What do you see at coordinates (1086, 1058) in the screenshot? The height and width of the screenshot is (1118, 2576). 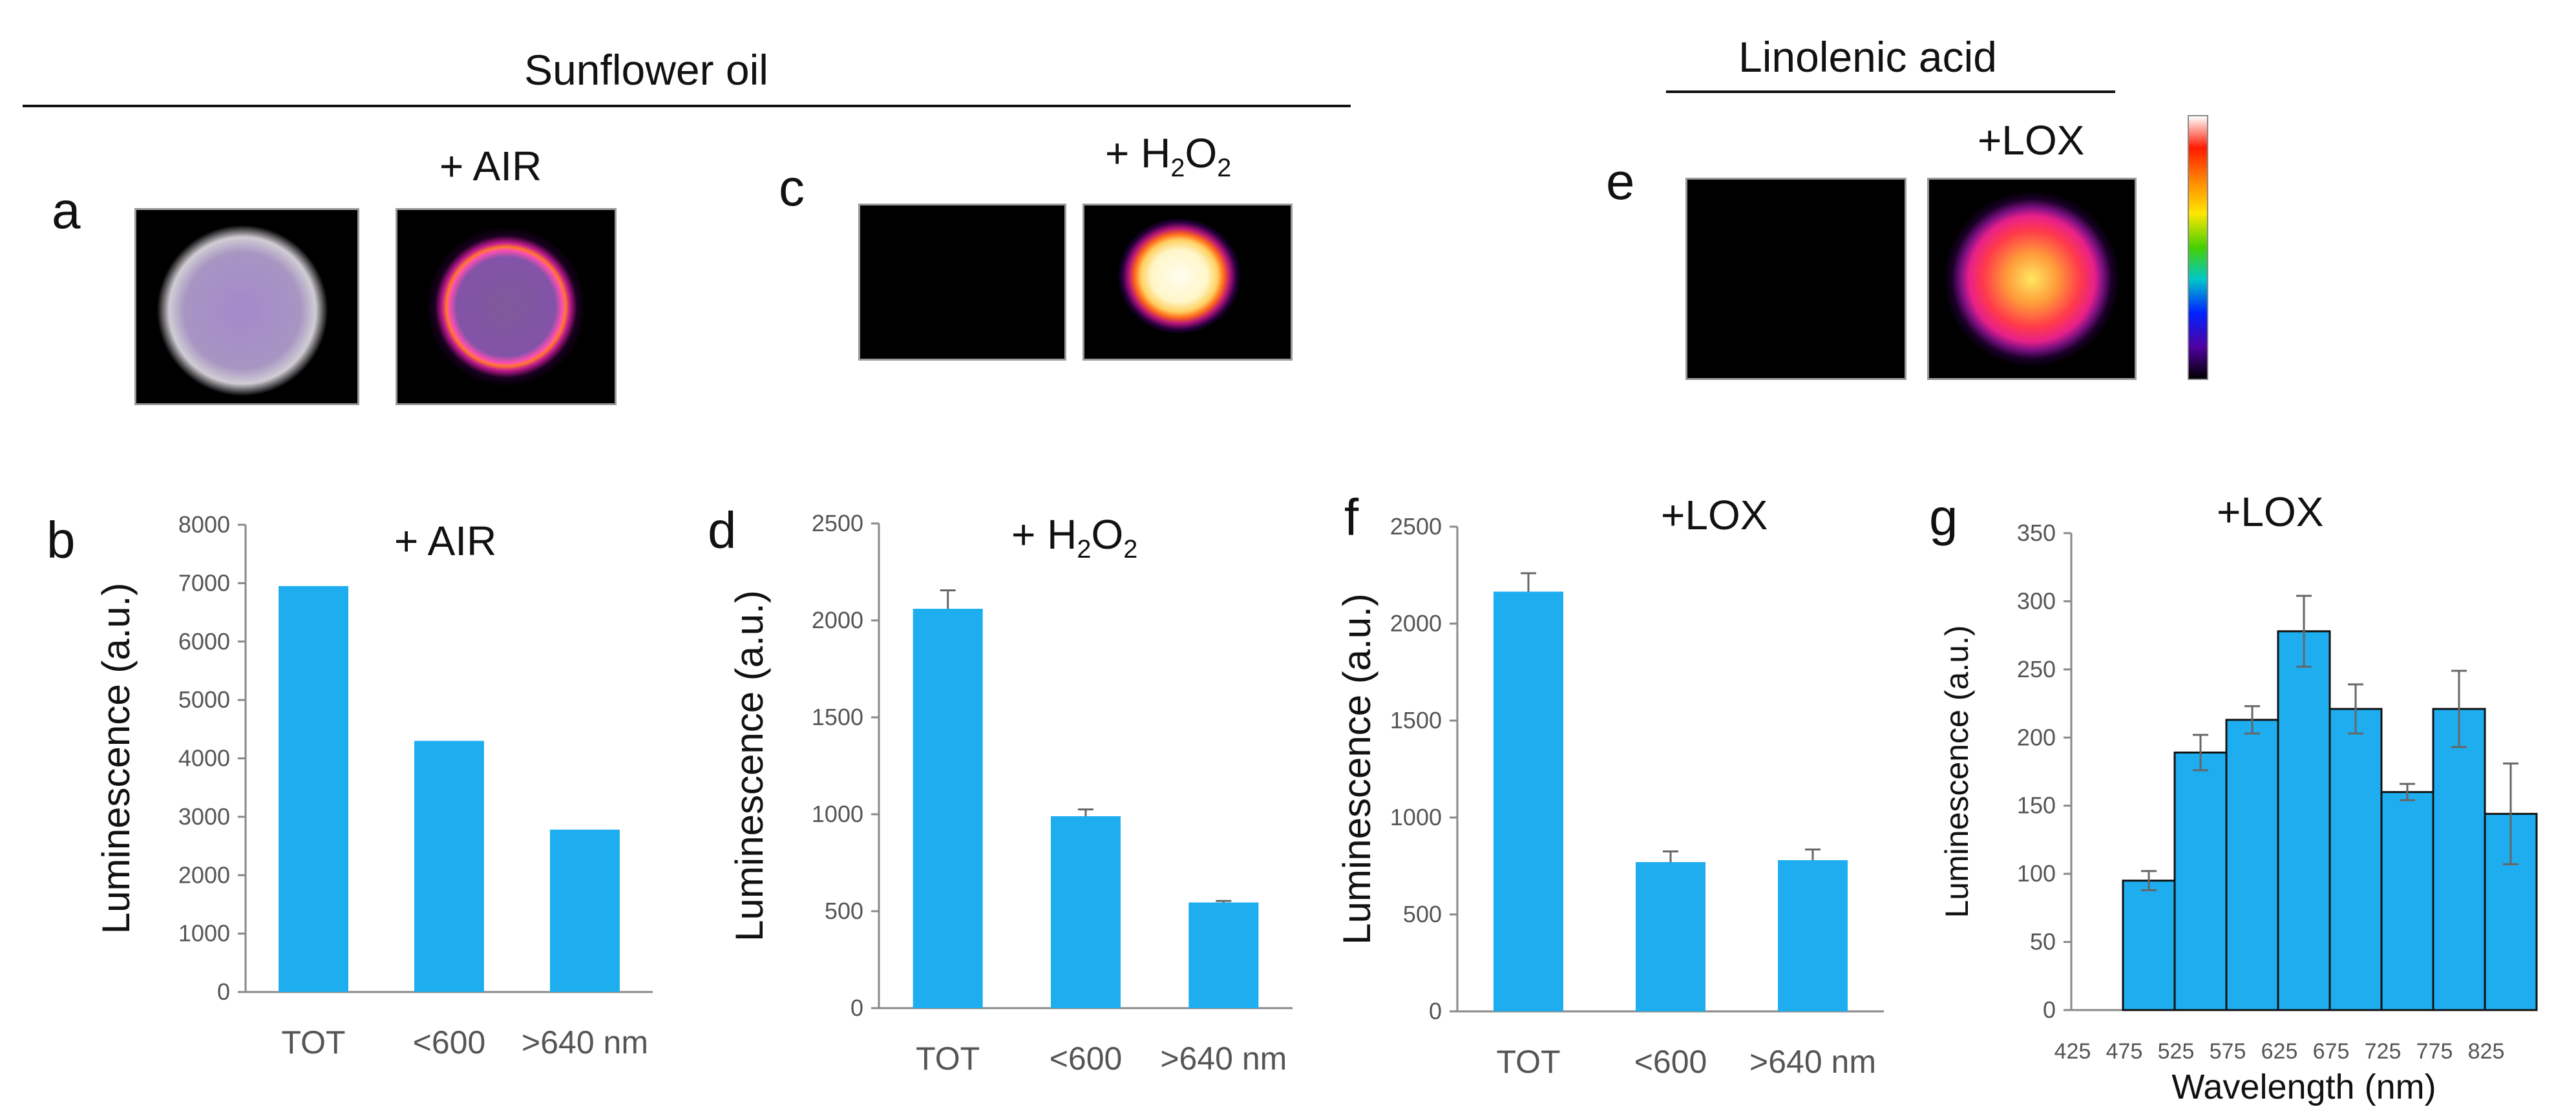 I see `chart-d-category-label: <600` at bounding box center [1086, 1058].